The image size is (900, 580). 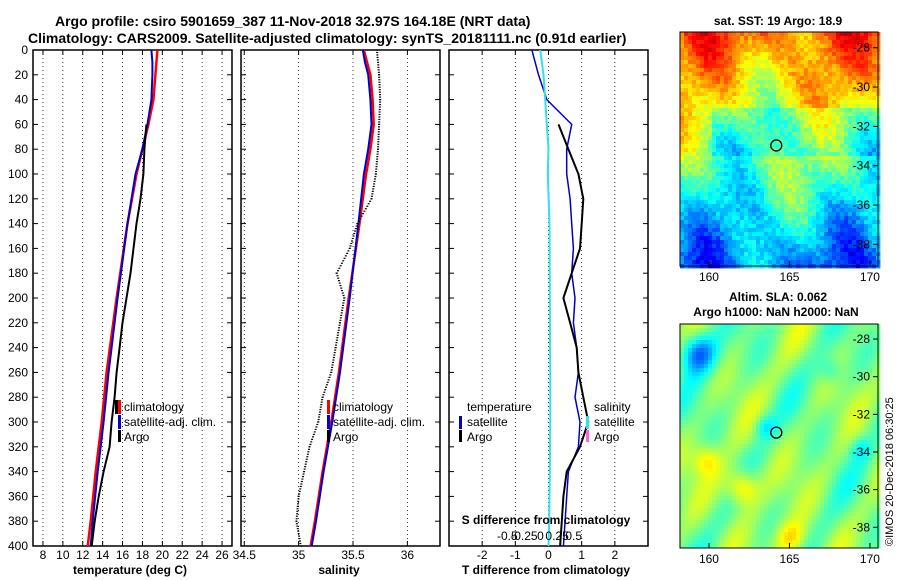 I want to click on difference-x-tick-labels: -2 -1 0 1 2, so click(x=548, y=555).